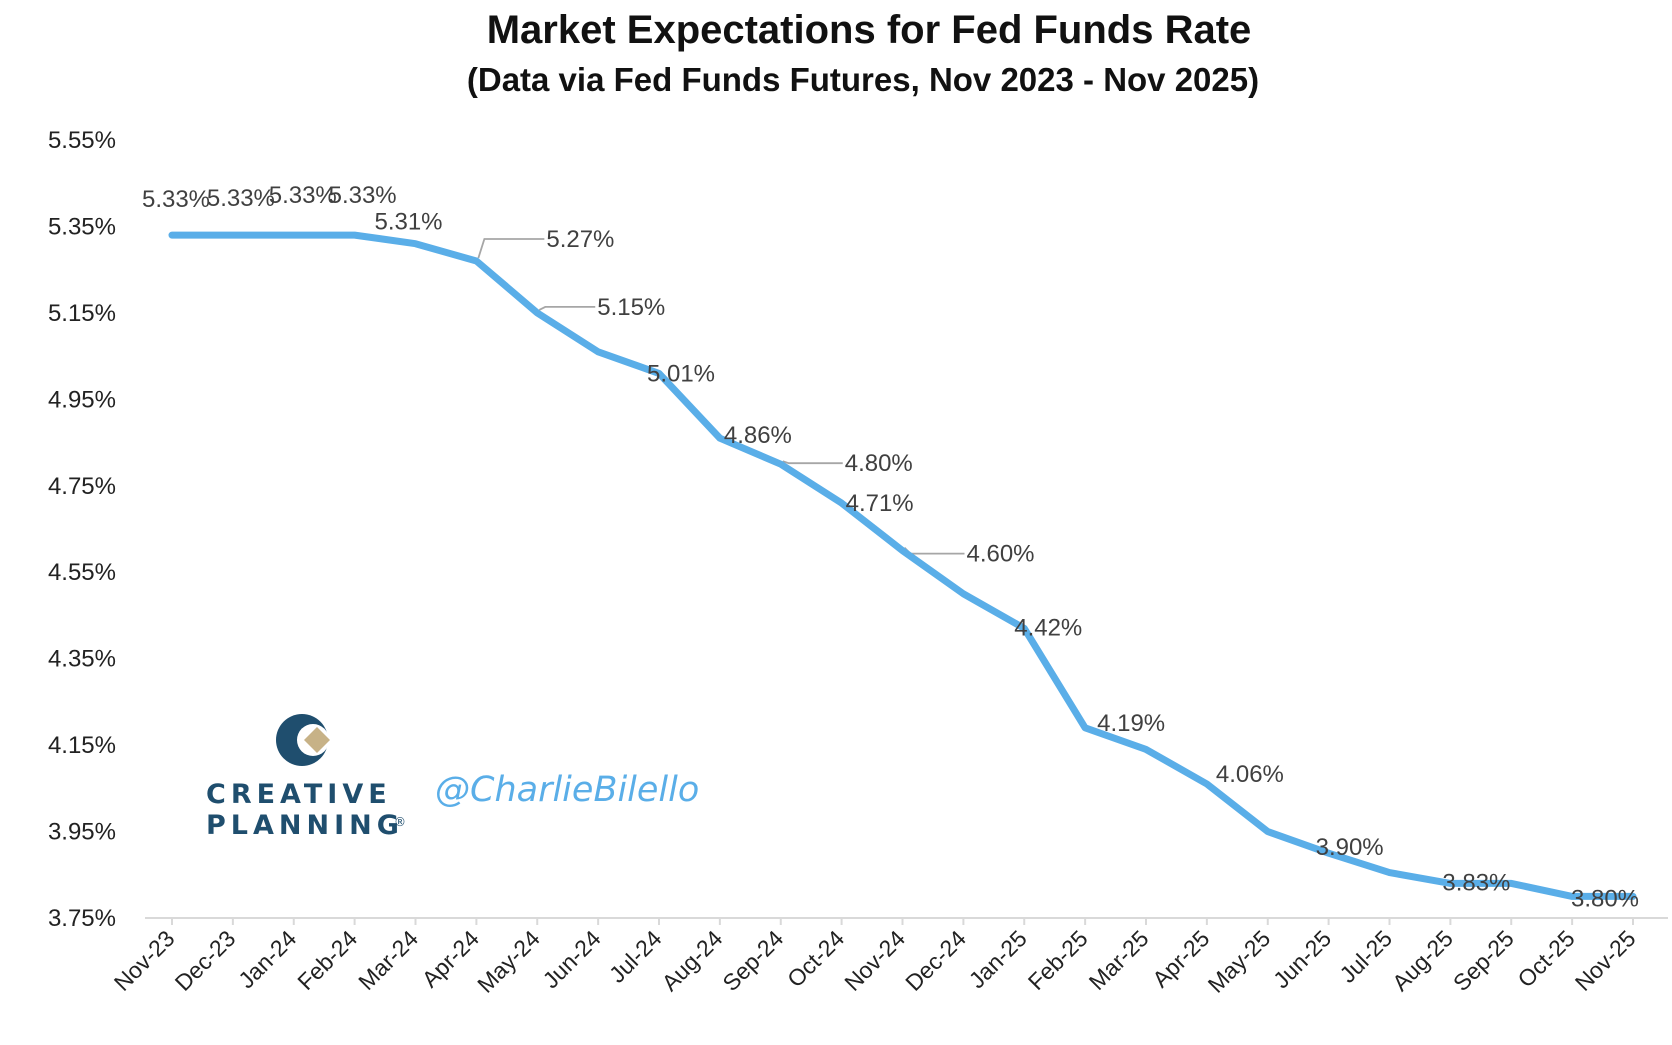  What do you see at coordinates (82, 572) in the screenshot?
I see `y-tick-label: 4.55%` at bounding box center [82, 572].